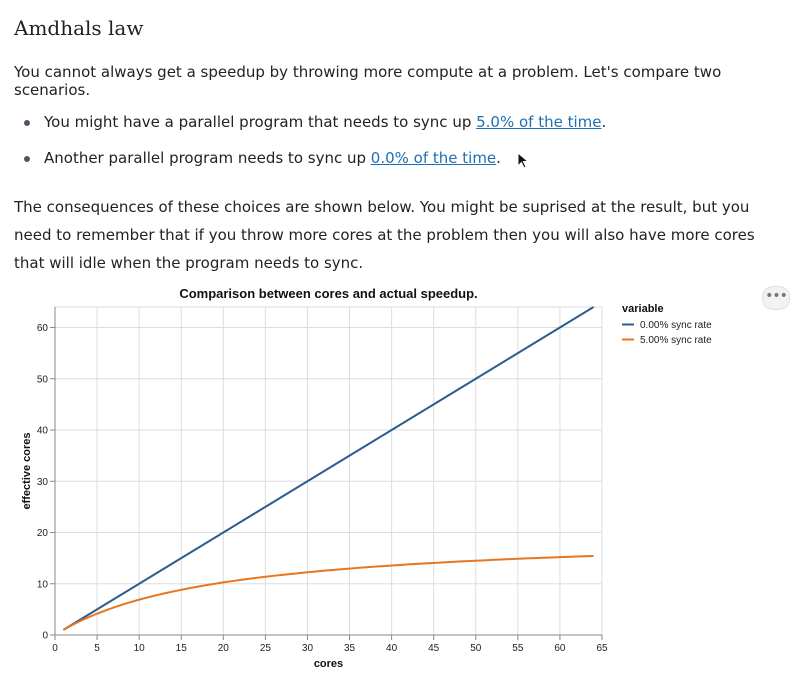 This screenshot has height=682, width=800. I want to click on y-tick-label: 20, so click(43, 533).